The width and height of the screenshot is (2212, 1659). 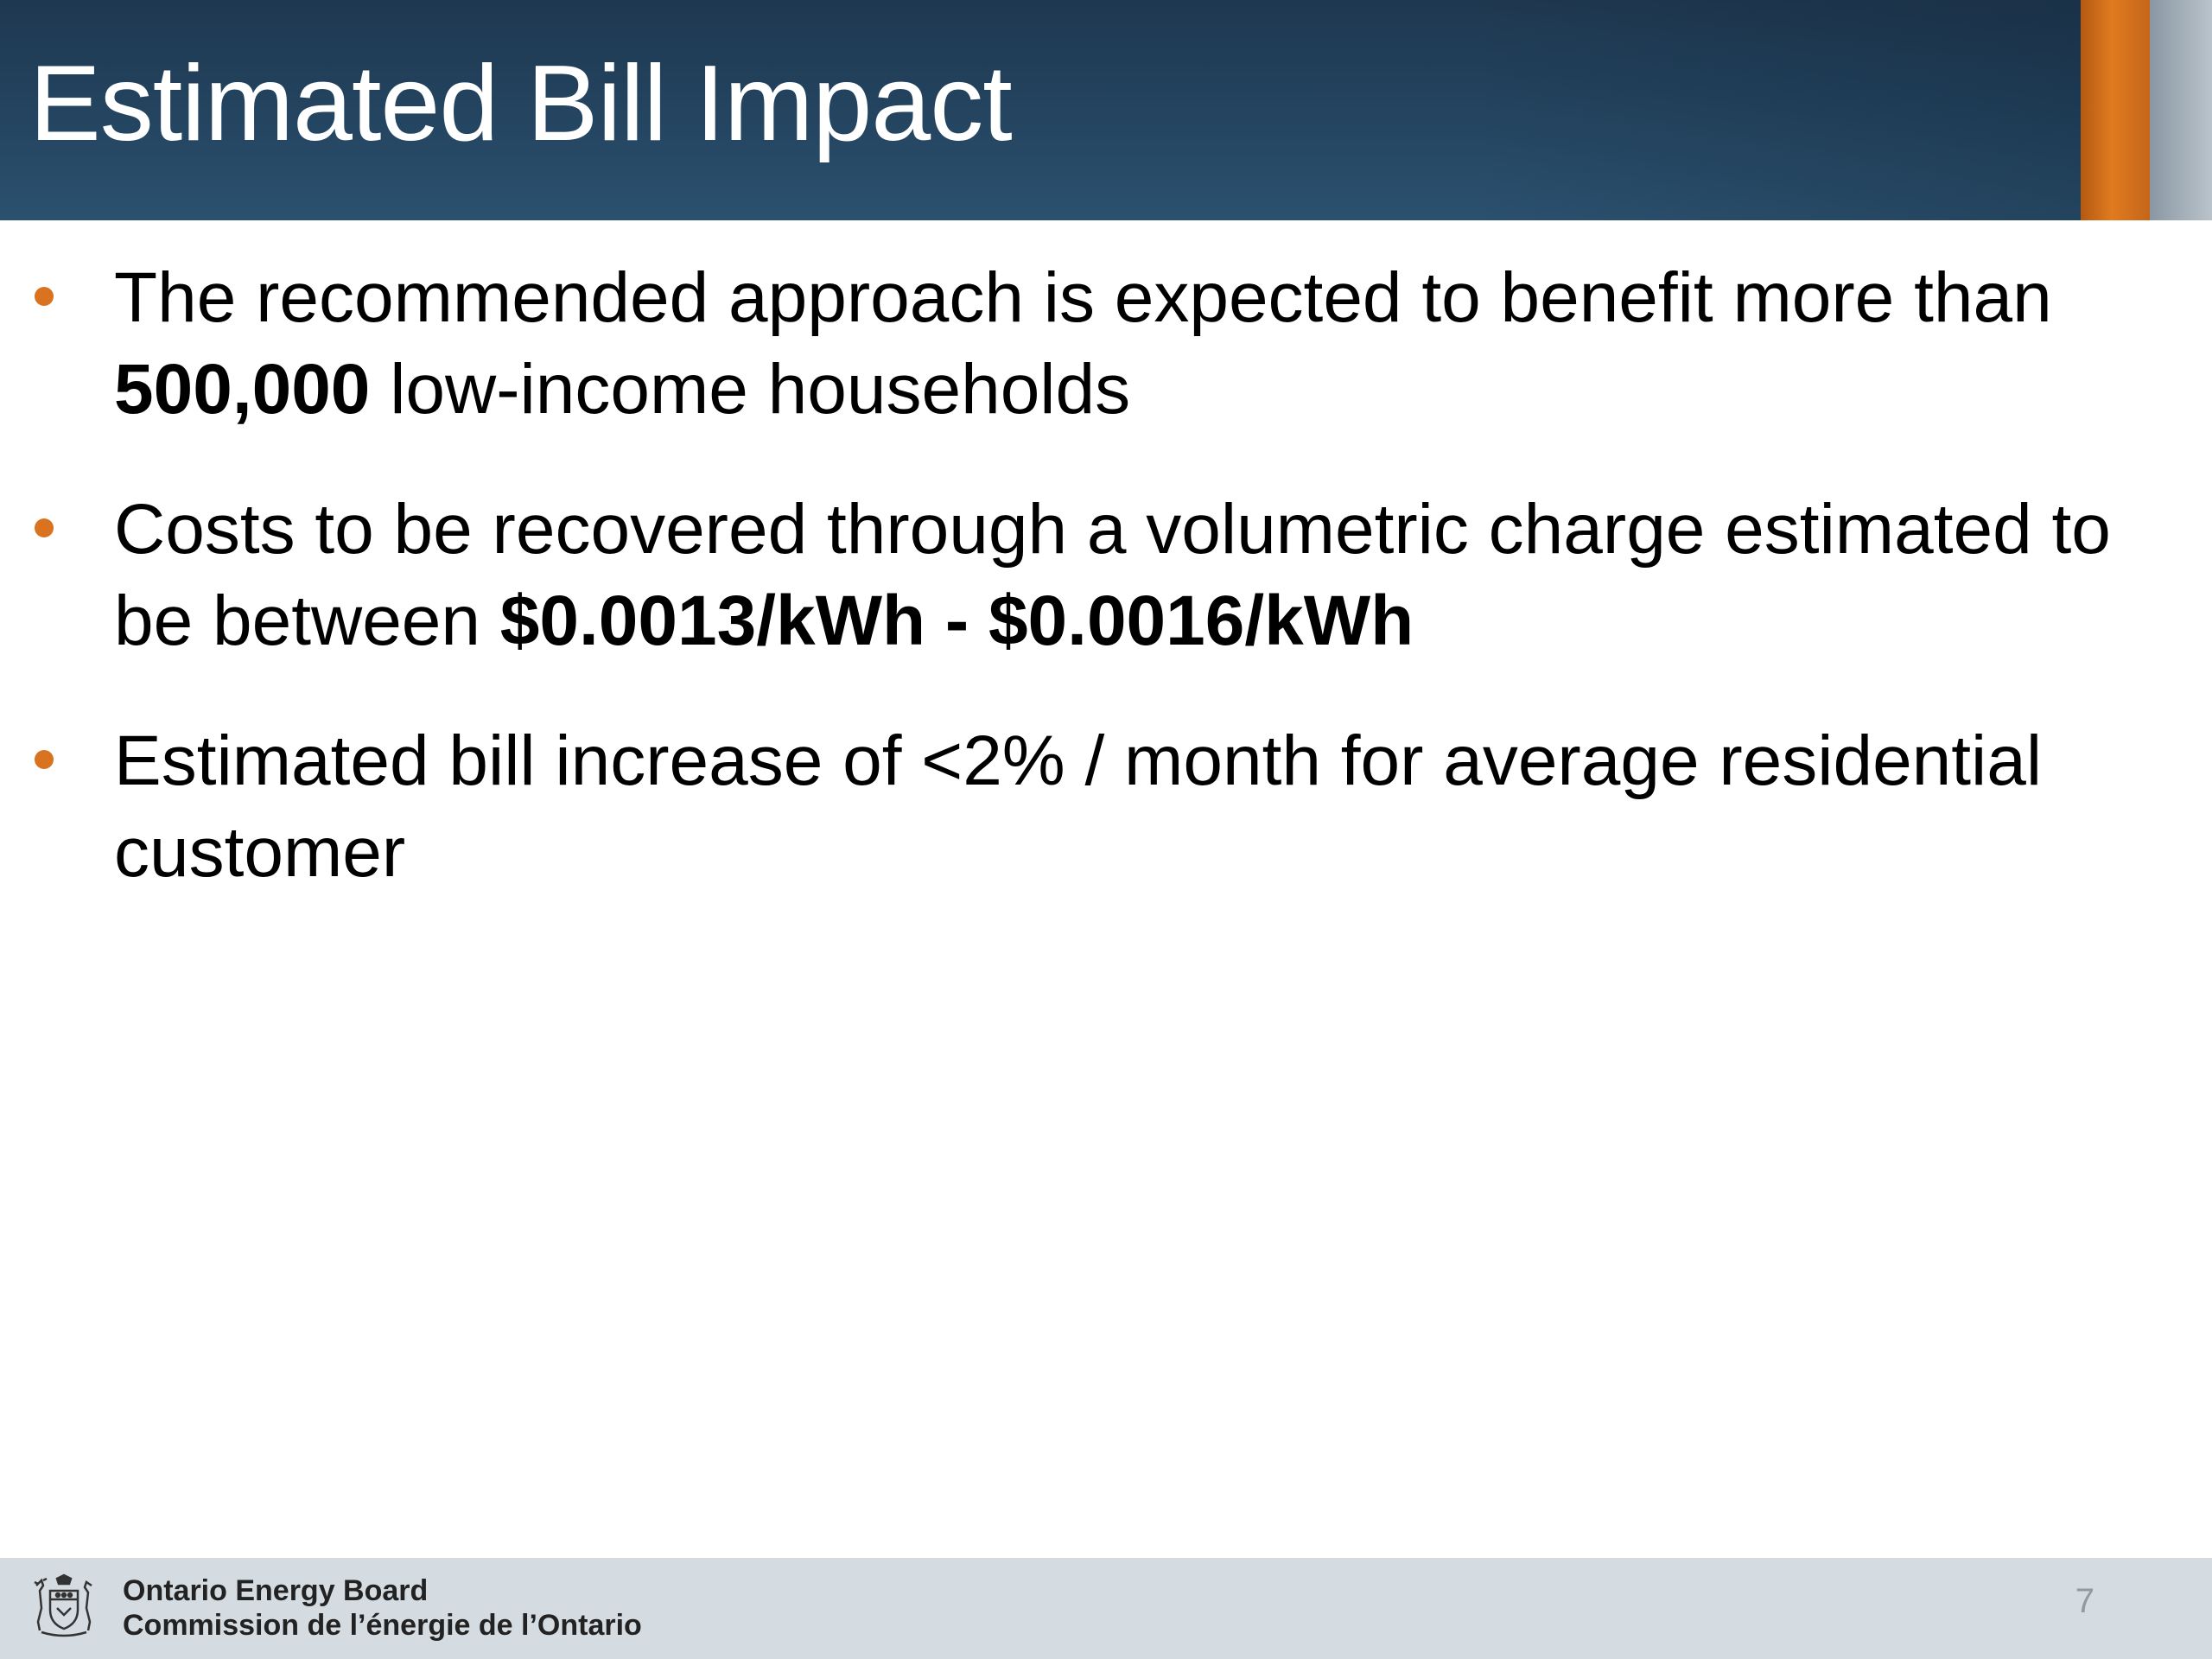 What do you see at coordinates (2115, 110) in the screenshot?
I see `banner-orange-stripe` at bounding box center [2115, 110].